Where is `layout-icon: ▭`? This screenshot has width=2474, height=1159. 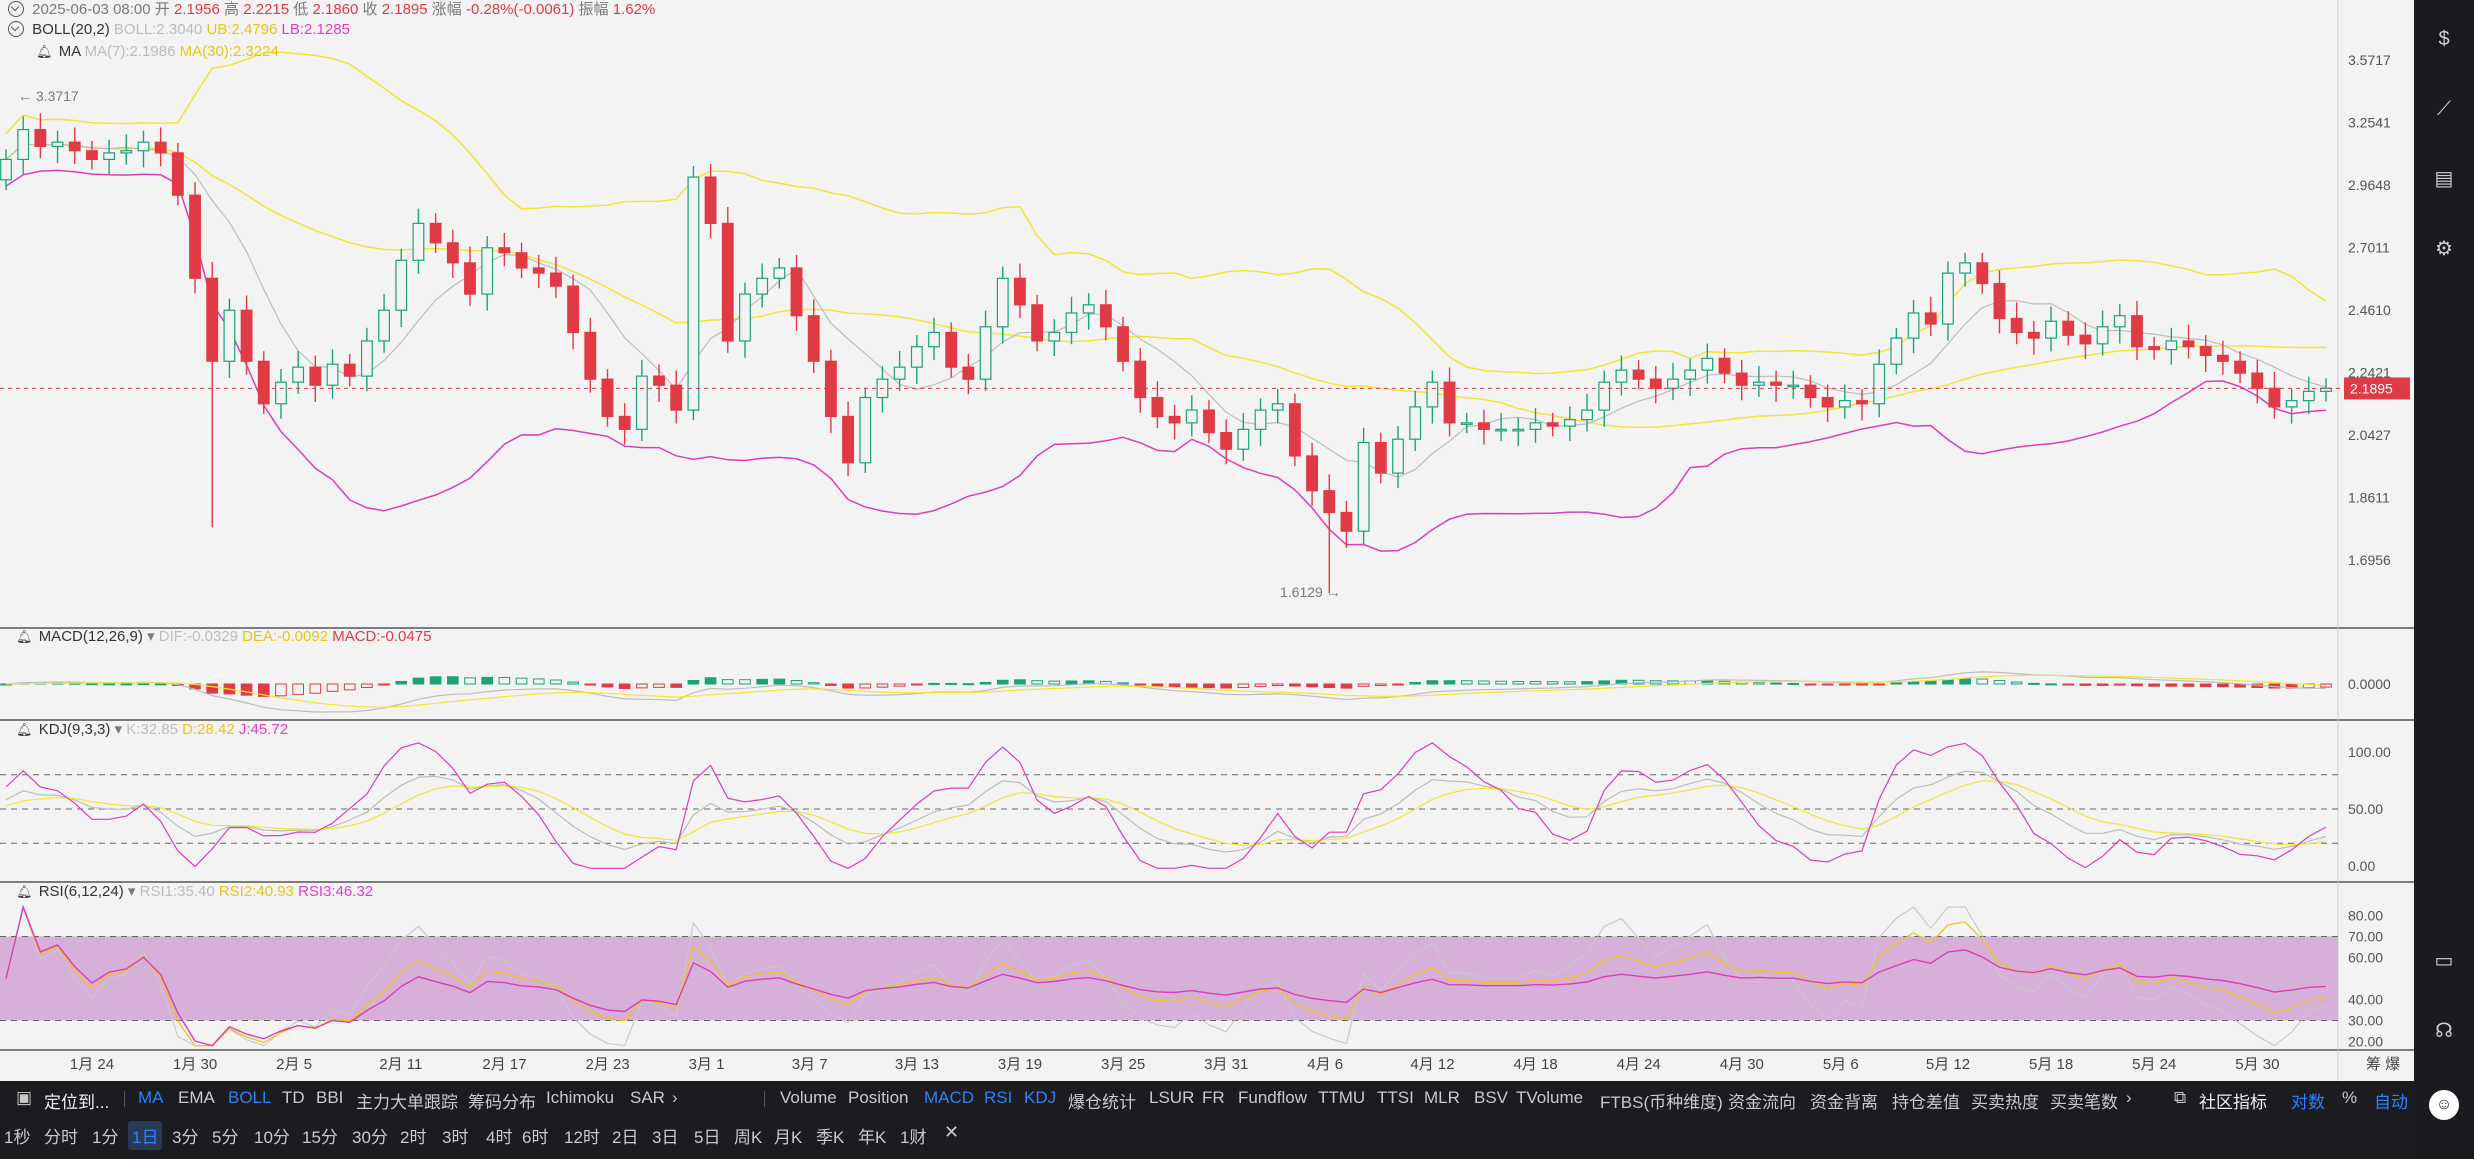
layout-icon: ▭ is located at coordinates (2444, 961).